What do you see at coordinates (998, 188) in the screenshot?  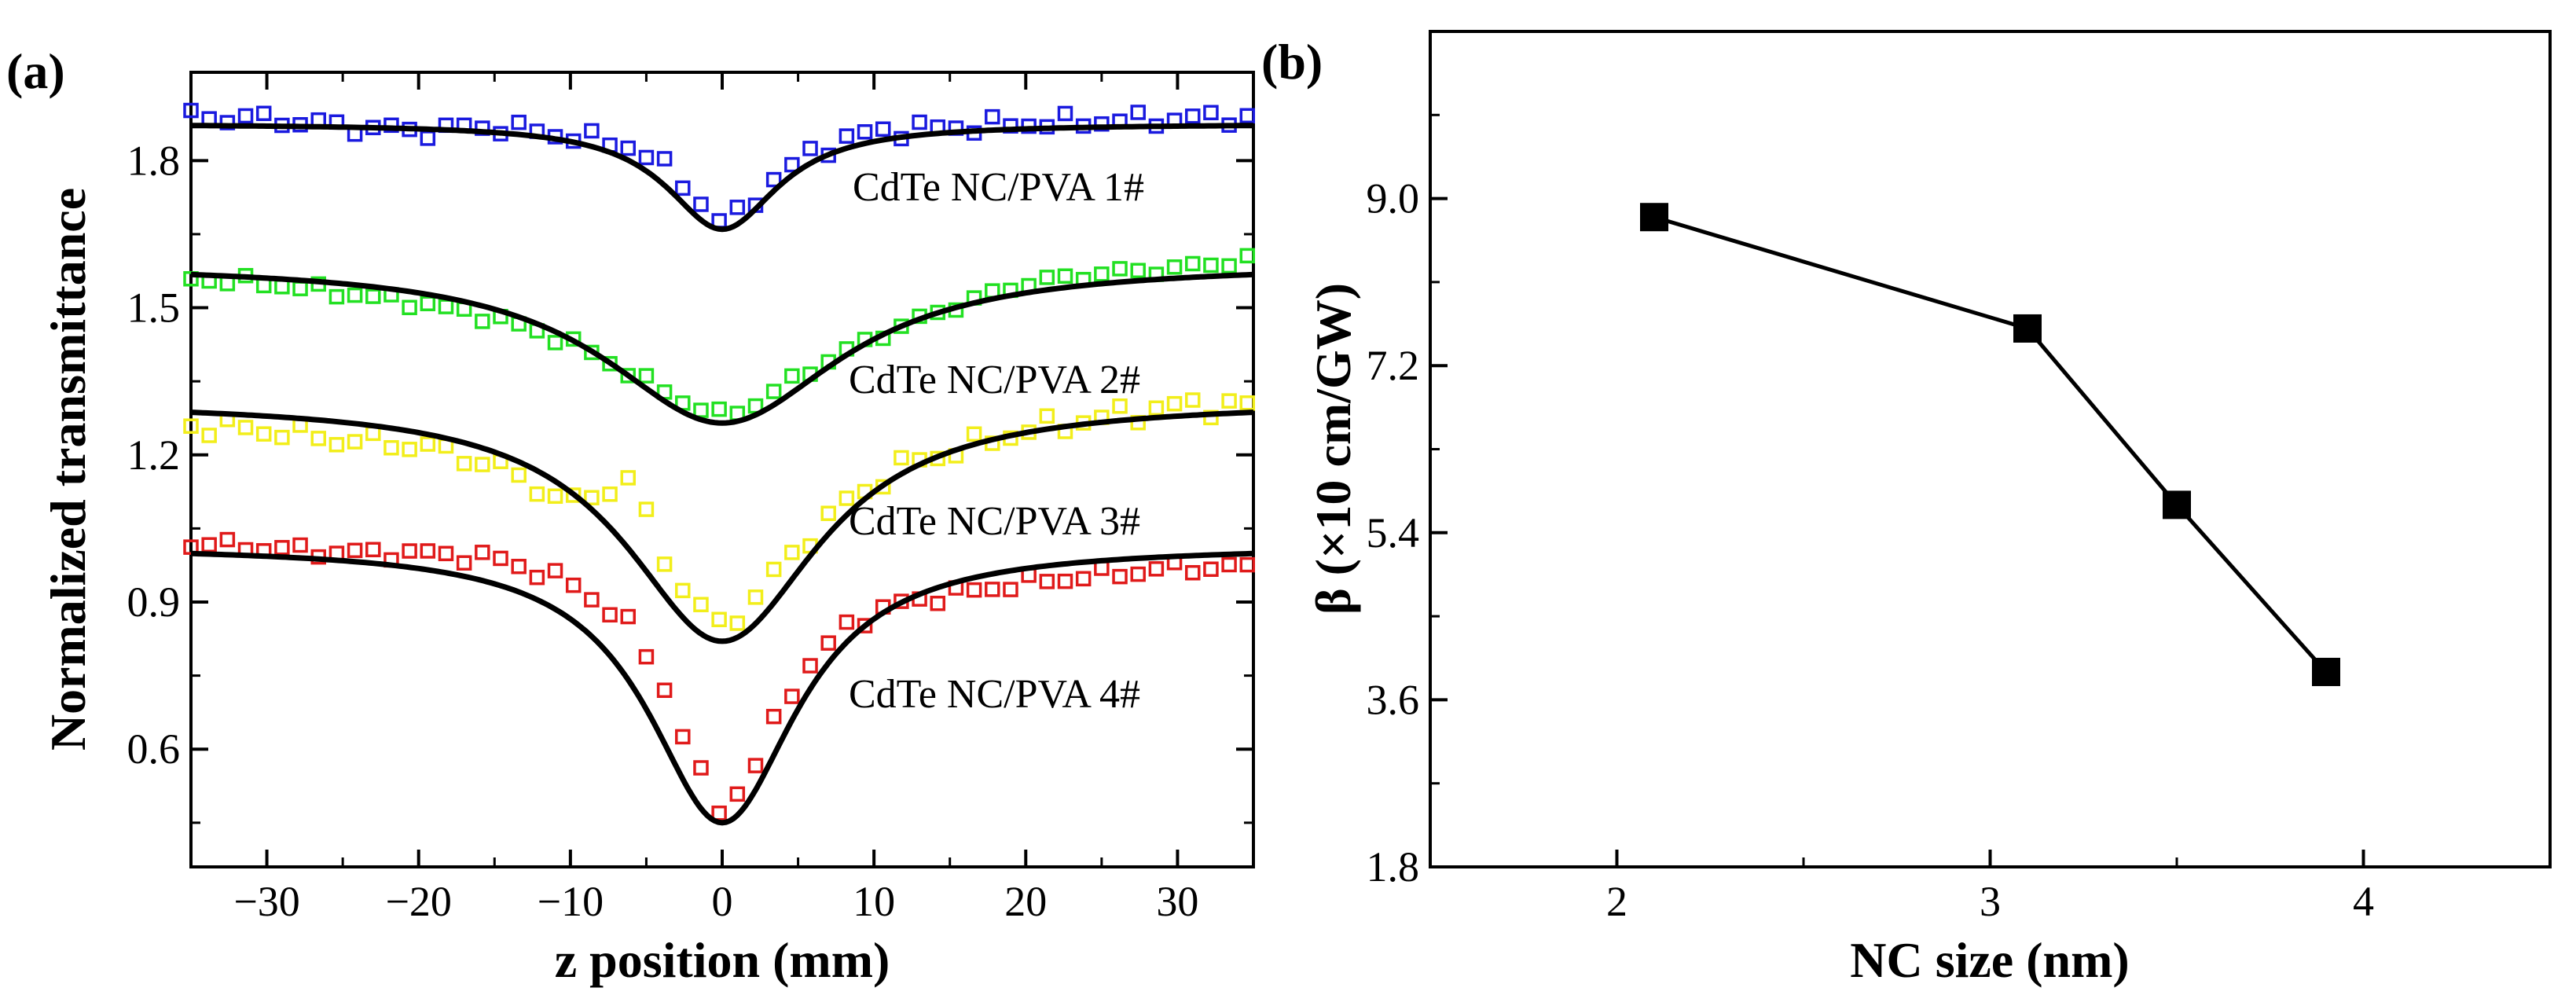 I see `annotation-series-1: CdTe NC/PVA 1#` at bounding box center [998, 188].